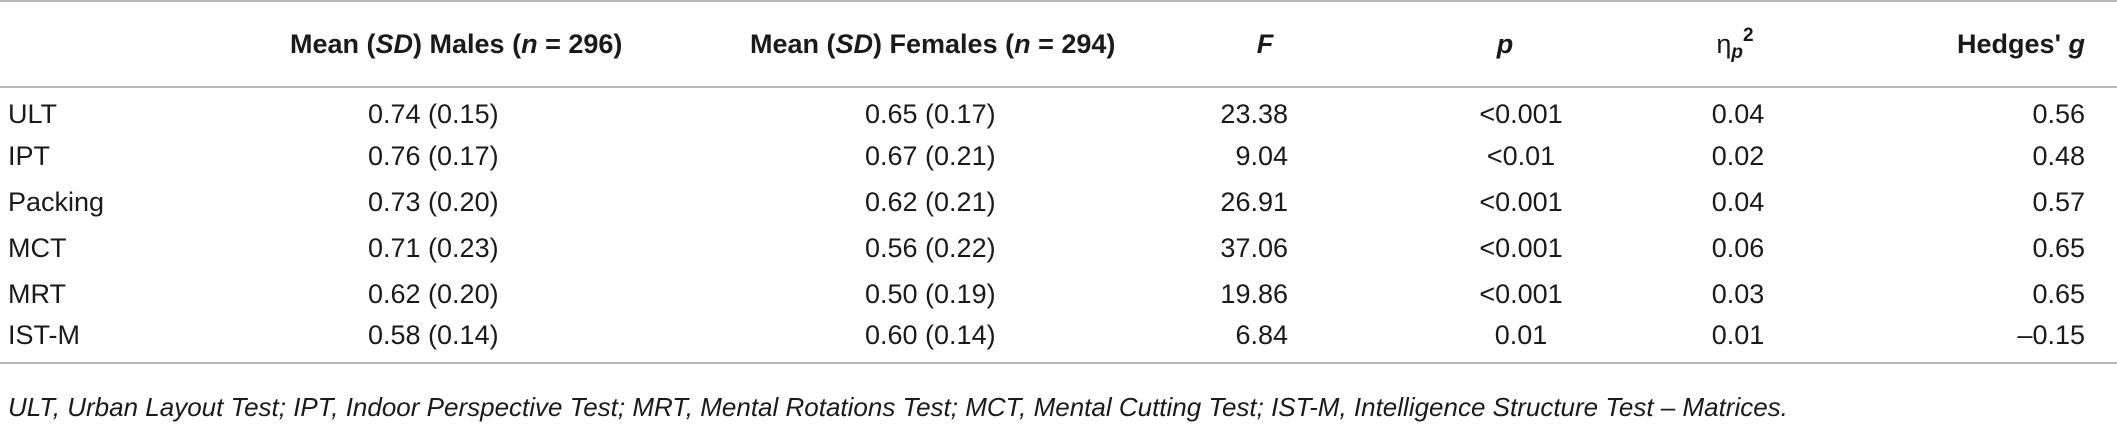 The image size is (2117, 433). I want to click on cell-males: 0.73 (0.20), so click(433, 201).